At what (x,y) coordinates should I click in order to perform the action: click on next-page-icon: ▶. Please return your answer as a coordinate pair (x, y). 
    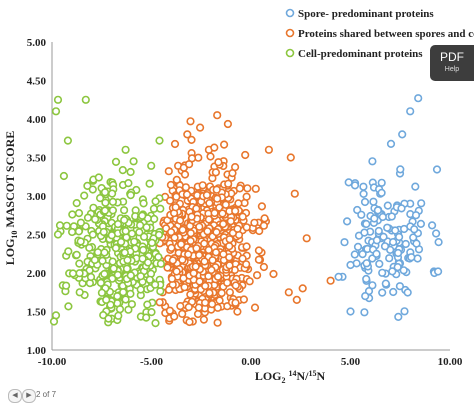
    Looking at the image, I should click on (29, 396).